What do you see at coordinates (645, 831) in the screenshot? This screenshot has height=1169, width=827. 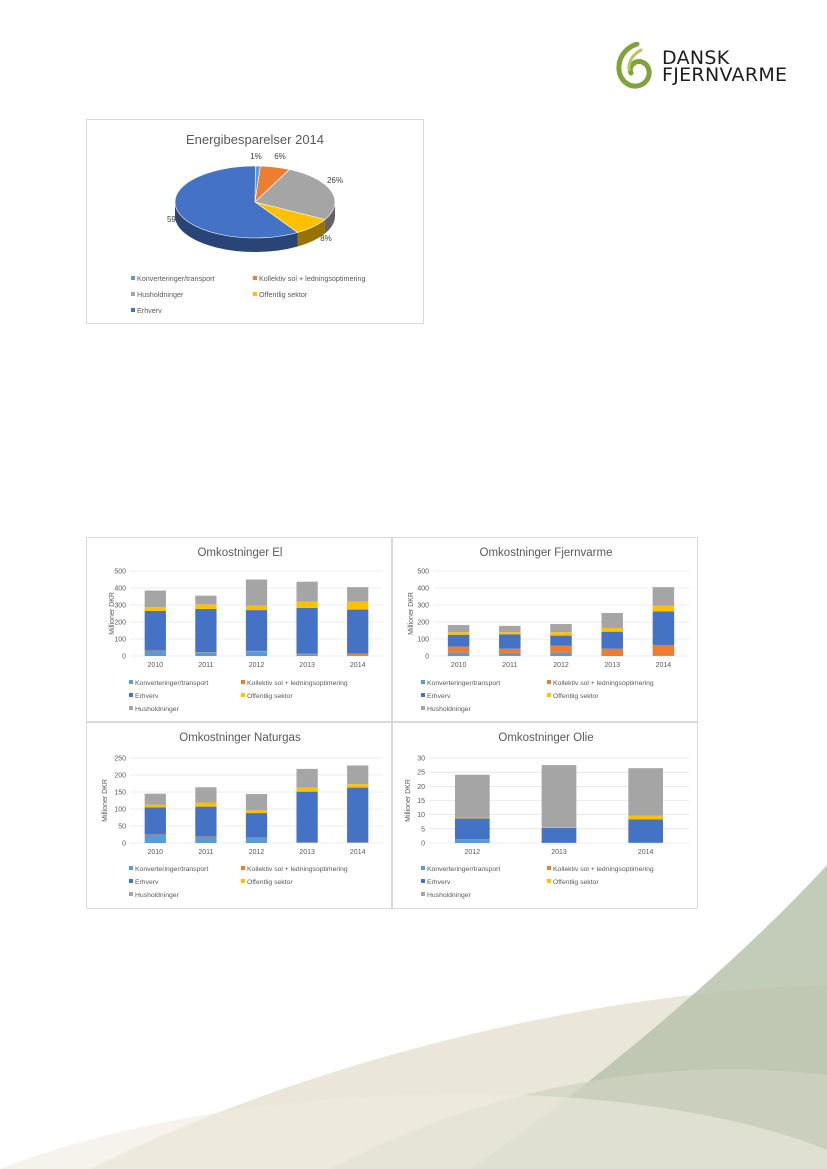 I see `bar-segment-erhverv-2014` at bounding box center [645, 831].